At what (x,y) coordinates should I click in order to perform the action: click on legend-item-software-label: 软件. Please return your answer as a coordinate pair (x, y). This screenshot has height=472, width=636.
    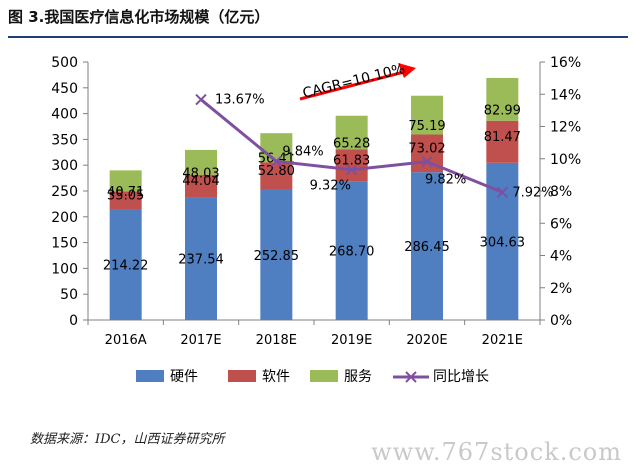
    Looking at the image, I should click on (276, 377).